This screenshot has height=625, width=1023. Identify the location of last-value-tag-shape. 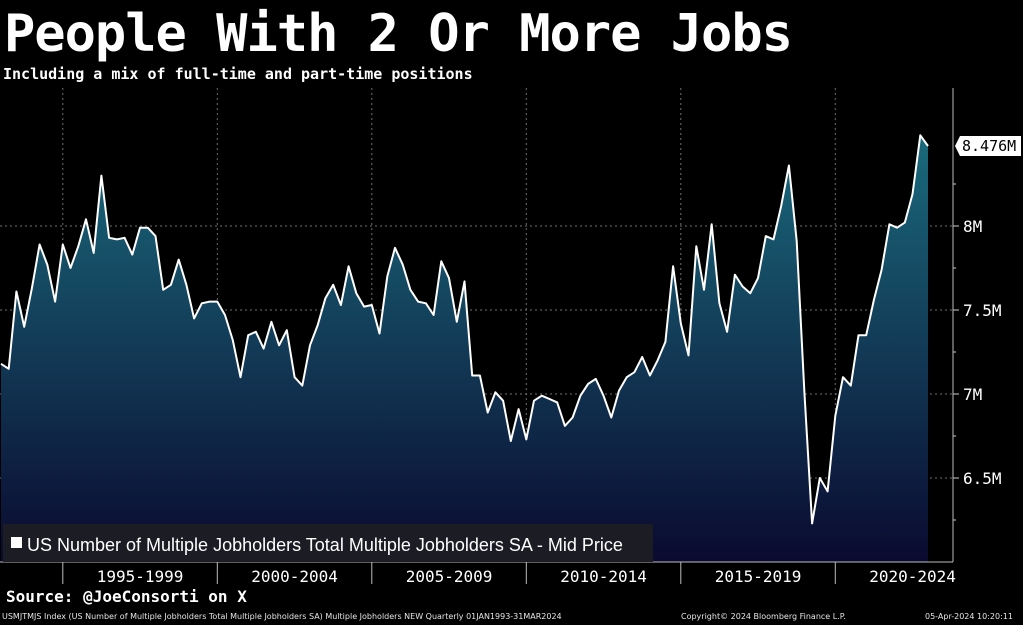
(988, 146).